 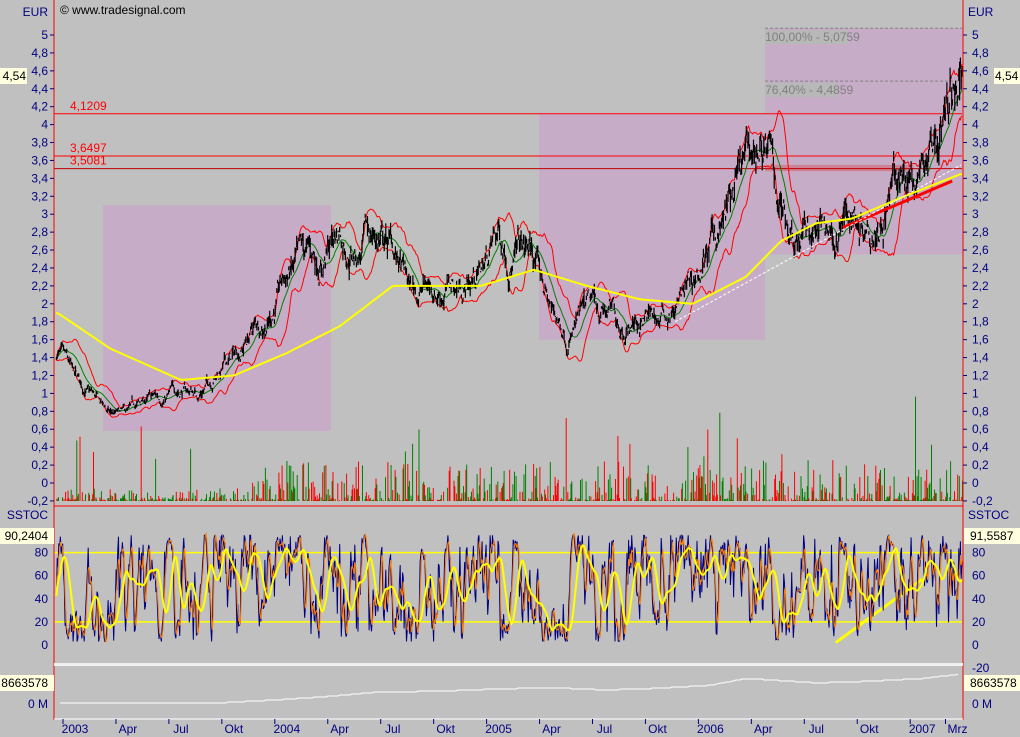 I want to click on price-tick-right: 4,4, so click(x=980, y=89).